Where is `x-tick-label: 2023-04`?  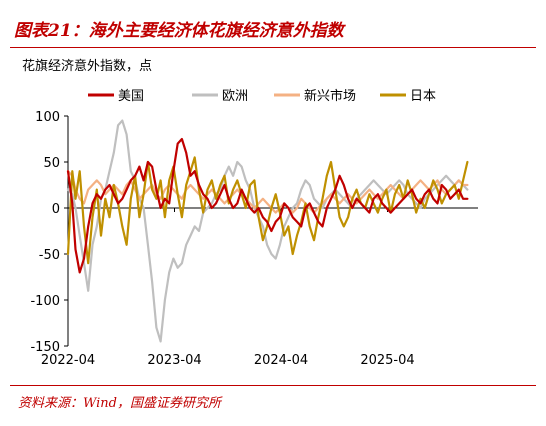
x-tick-label: 2023-04 is located at coordinates (174, 360).